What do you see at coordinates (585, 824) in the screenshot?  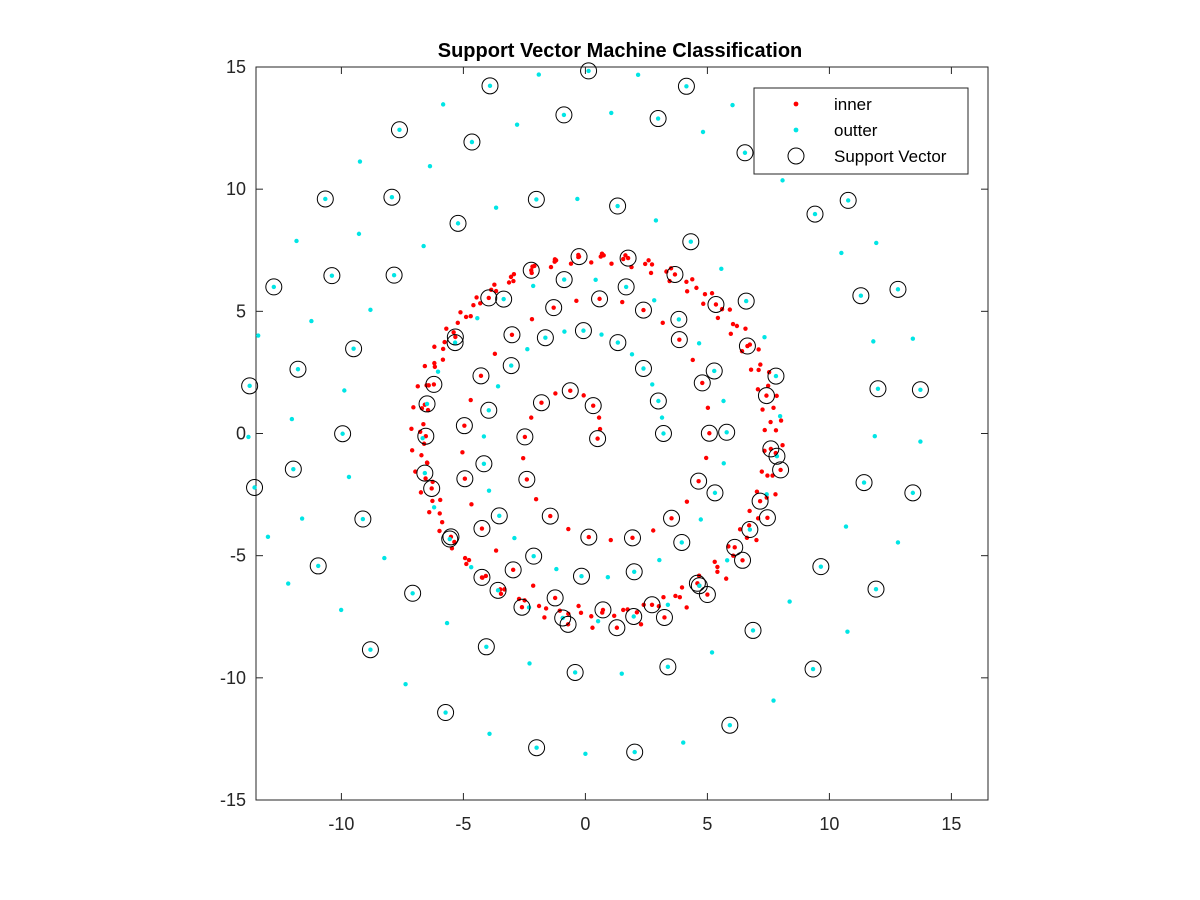 I see `x-tick-label: 0` at bounding box center [585, 824].